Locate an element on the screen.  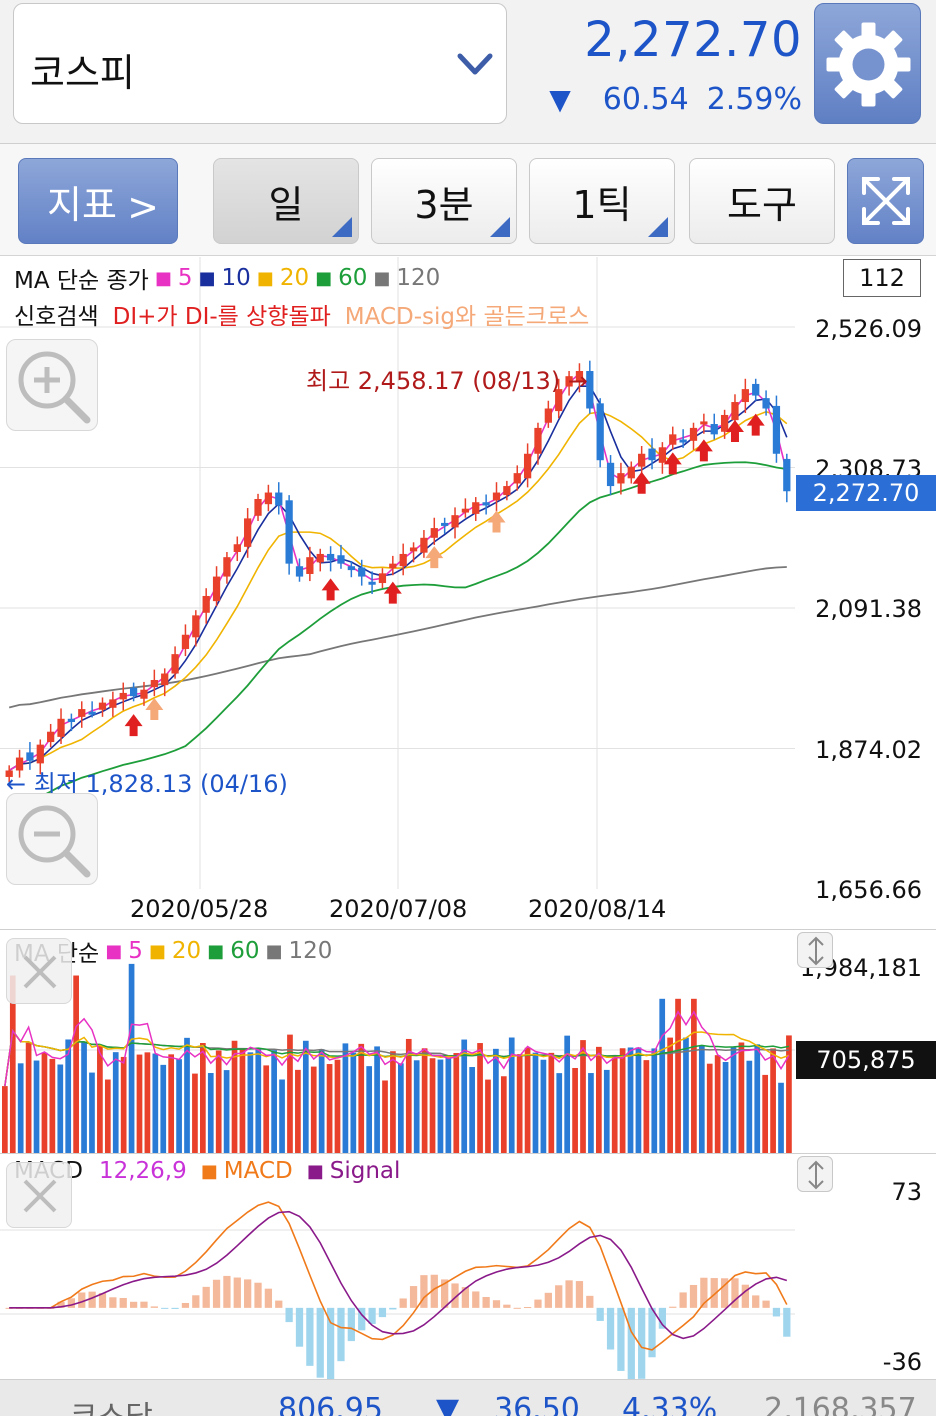
close-icon is located at coordinates (40, 1196).